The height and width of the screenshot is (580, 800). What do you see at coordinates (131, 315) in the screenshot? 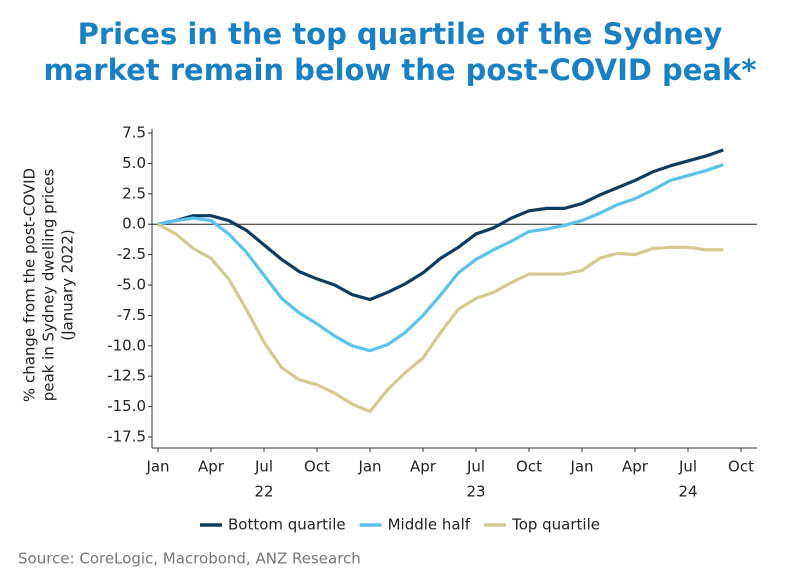
I see `y-tick-label: -7.5` at bounding box center [131, 315].